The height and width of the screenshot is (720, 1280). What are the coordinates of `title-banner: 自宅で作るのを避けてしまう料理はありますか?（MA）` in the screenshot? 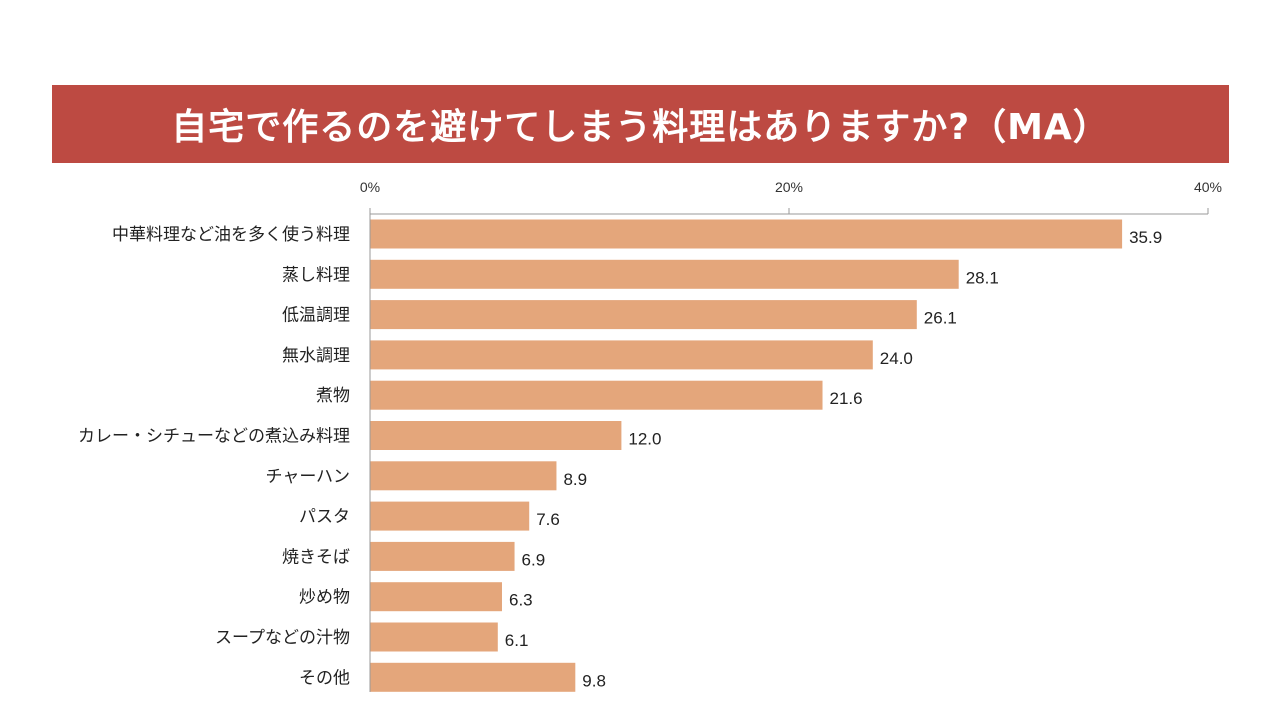 It's located at (640, 124).